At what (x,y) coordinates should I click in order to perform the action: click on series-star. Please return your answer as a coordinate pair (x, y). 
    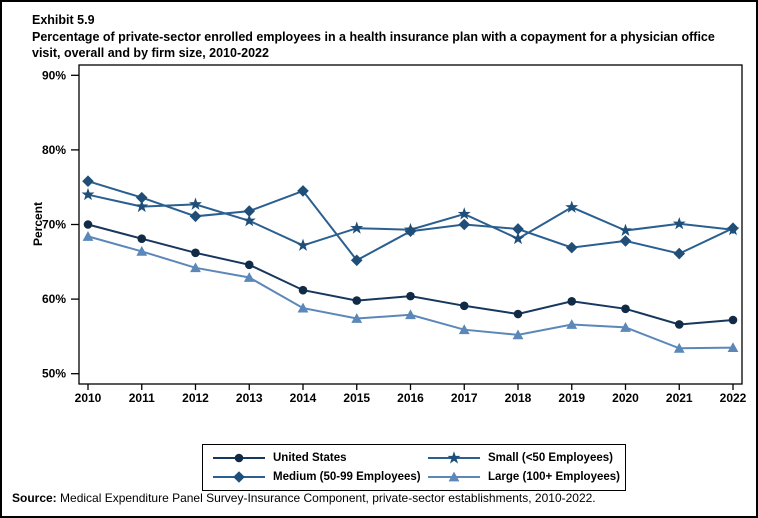
    Looking at the image, I should click on (410, 219).